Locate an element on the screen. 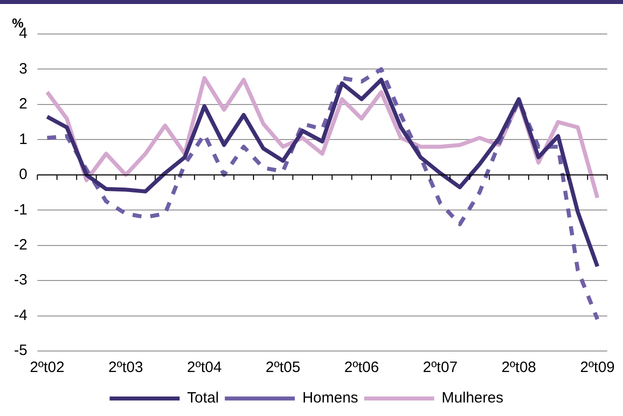  y-tick-label: 2 is located at coordinates (23, 104).